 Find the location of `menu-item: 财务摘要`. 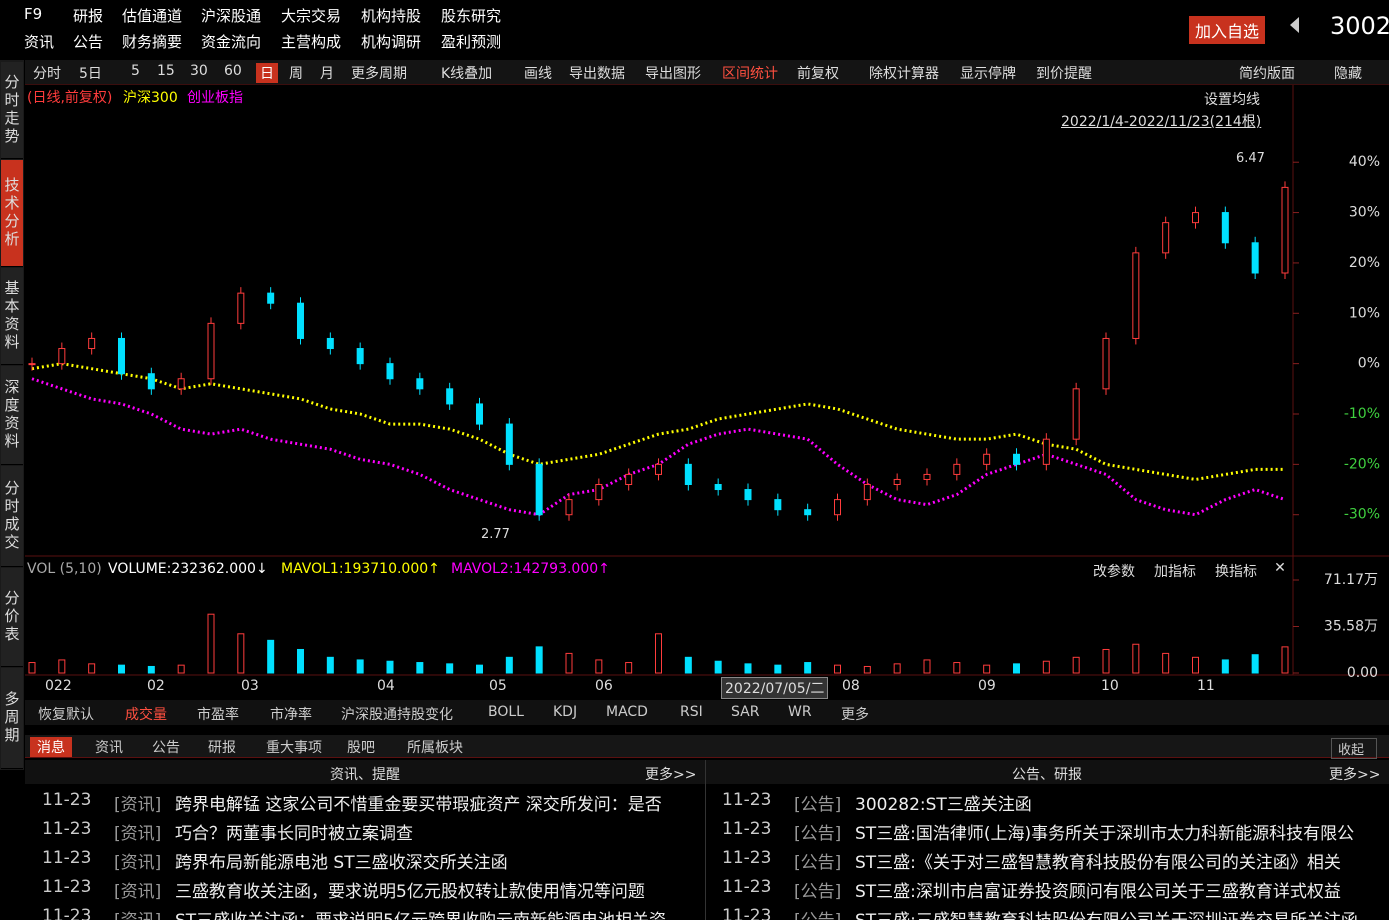

menu-item: 财务摘要 is located at coordinates (152, 42).